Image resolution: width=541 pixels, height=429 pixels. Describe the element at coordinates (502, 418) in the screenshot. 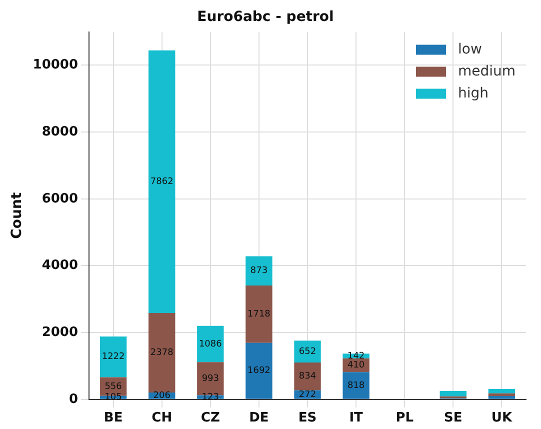

I see `x-tick-label: UK` at that location.